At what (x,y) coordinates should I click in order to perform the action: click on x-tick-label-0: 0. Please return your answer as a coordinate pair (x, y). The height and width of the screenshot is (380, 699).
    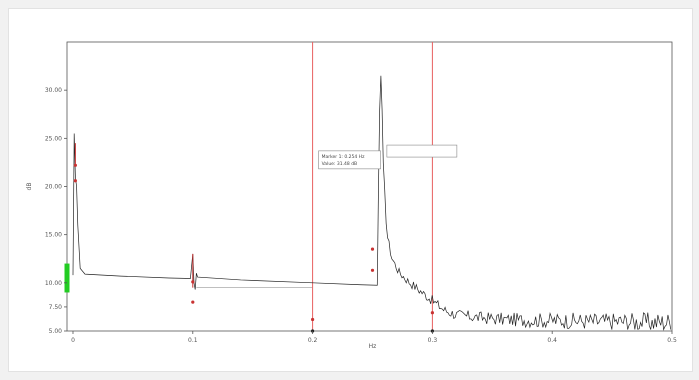
    Looking at the image, I should click on (73, 340).